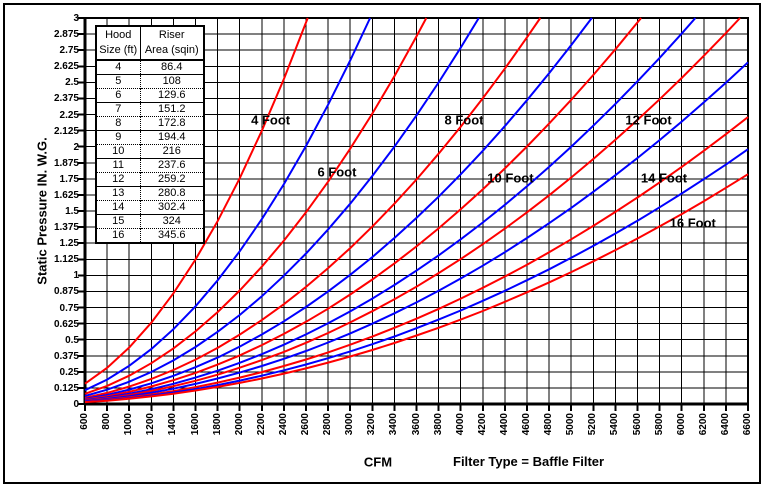  I want to click on x-tick-label: 1400, so click(173, 424).